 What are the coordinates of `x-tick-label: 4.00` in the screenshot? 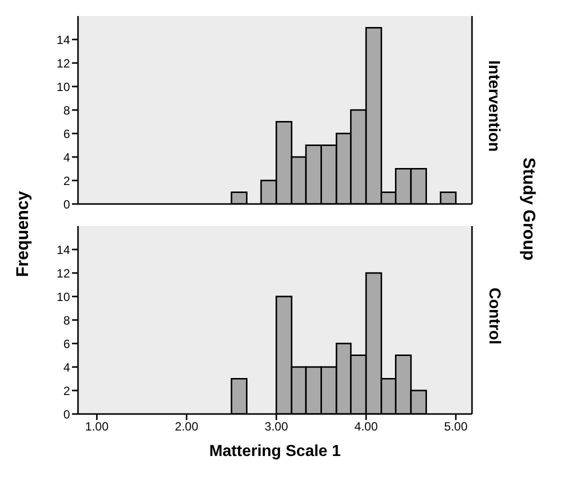 It's located at (366, 427).